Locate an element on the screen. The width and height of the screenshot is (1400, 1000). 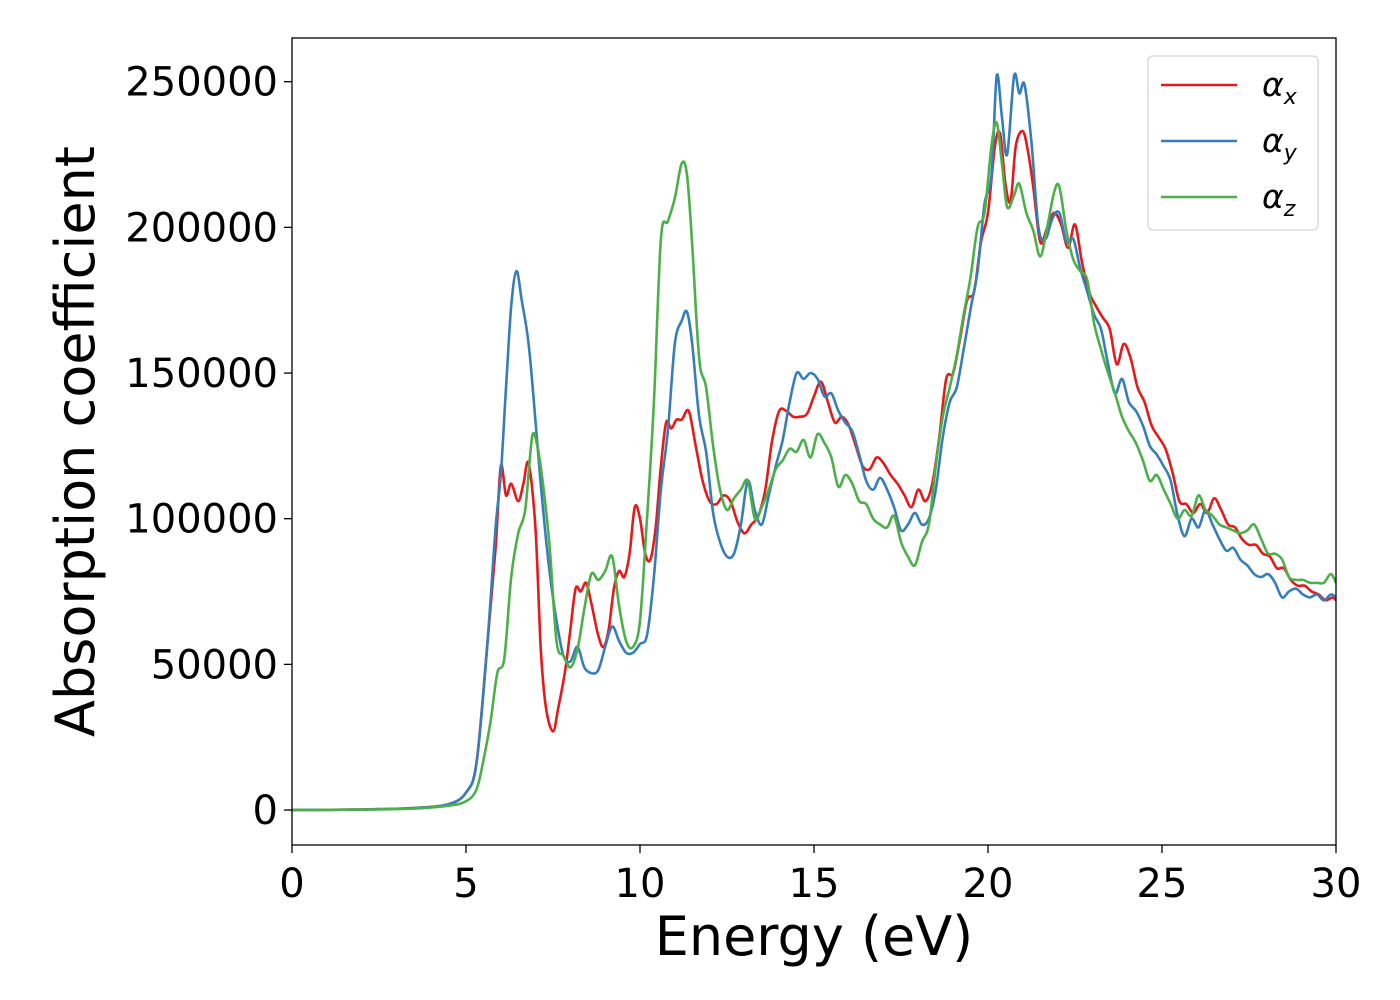
x-tick-label: 20 is located at coordinates (988, 884).